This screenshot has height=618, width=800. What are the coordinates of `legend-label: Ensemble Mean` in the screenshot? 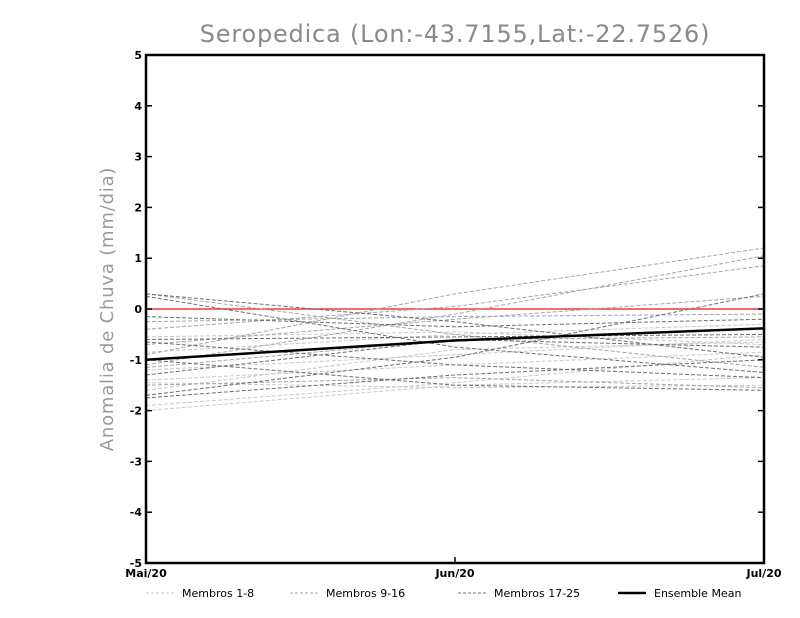 It's located at (697, 593).